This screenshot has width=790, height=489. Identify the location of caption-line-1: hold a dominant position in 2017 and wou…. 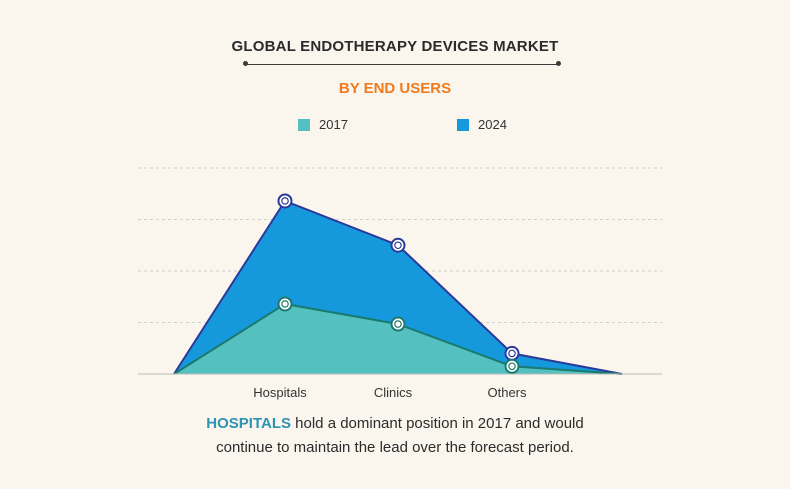
(437, 423).